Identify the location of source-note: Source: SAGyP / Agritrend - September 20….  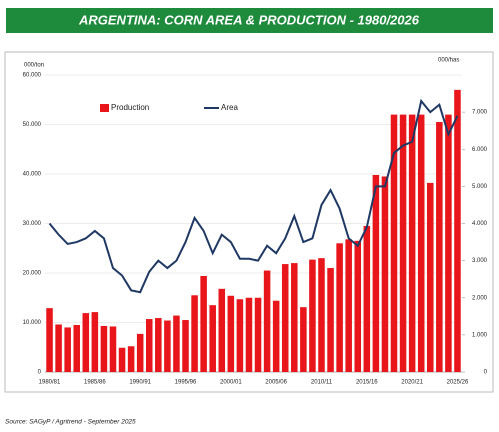
(70, 422).